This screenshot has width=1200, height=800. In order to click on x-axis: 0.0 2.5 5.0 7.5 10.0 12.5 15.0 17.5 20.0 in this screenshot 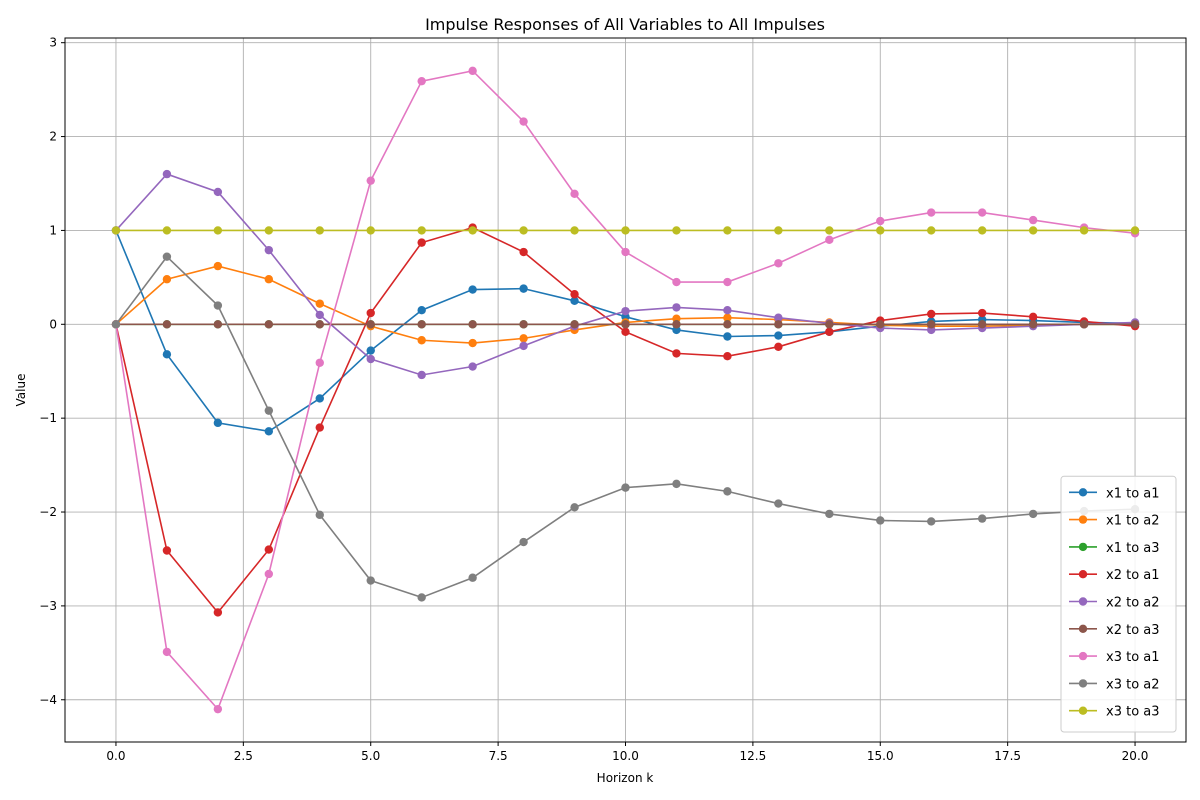, I will do `click(627, 752)`.